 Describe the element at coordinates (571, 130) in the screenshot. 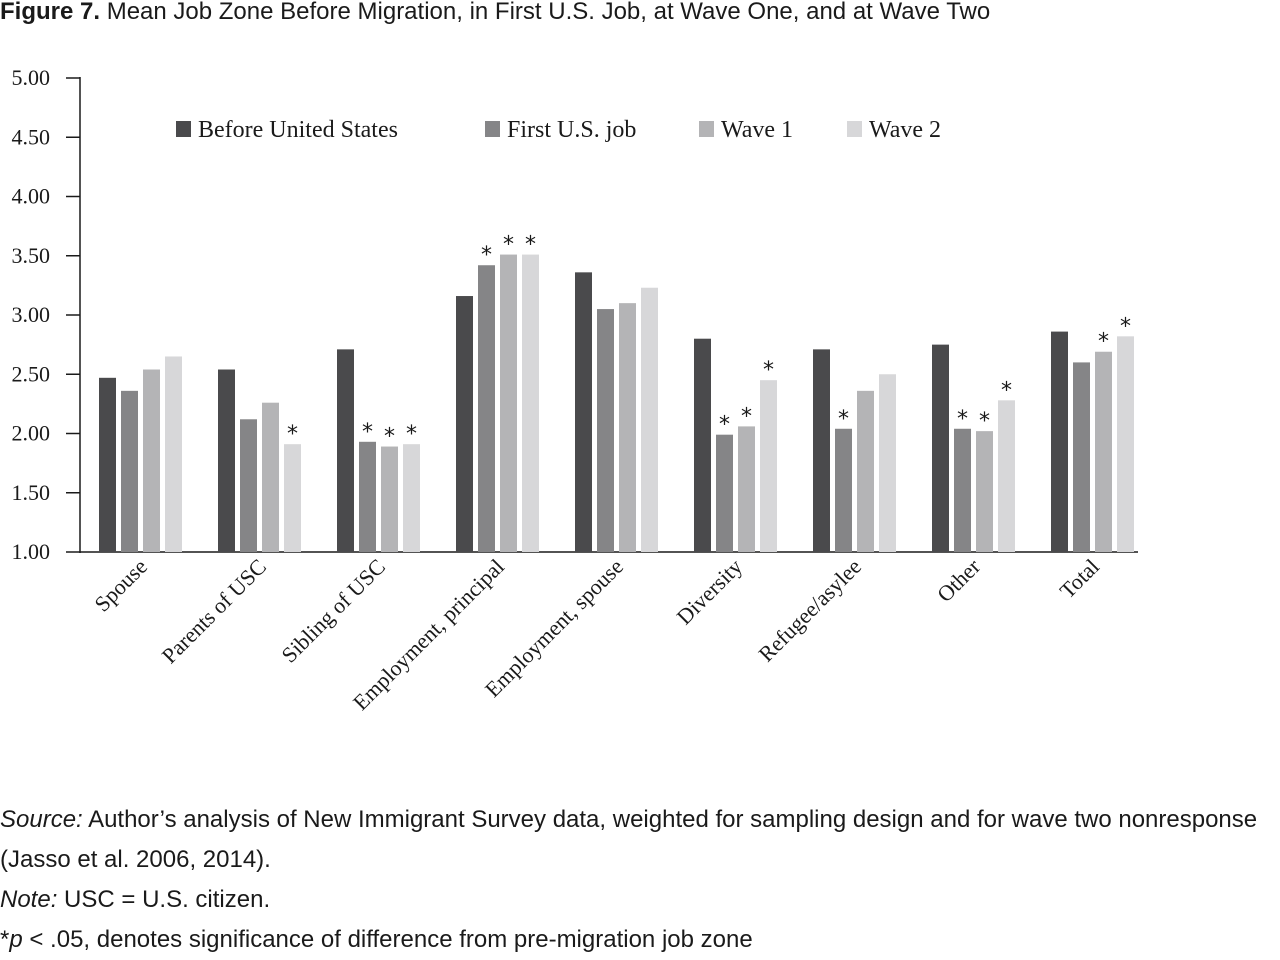

I see `legend-label: First U.S. job` at that location.